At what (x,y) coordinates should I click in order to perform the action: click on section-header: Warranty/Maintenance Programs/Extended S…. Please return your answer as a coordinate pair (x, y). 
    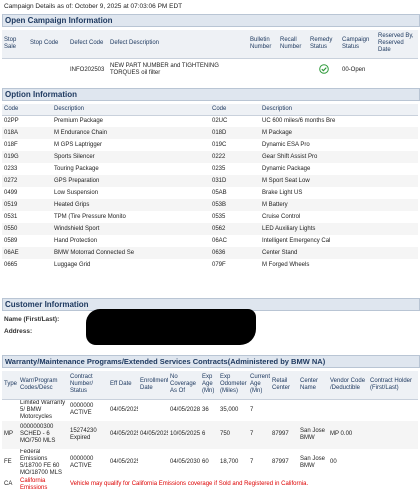
    Looking at the image, I should click on (211, 361).